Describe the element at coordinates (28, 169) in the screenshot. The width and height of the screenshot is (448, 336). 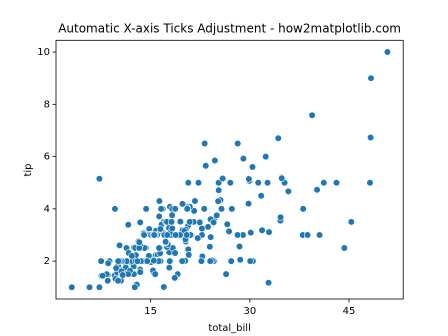
I see `y-axis-label: tip` at that location.